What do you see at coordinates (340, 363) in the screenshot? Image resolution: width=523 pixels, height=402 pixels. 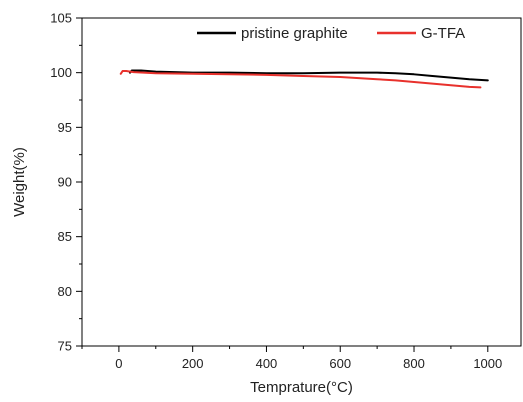 I see `x-tick-label: 600` at bounding box center [340, 363].